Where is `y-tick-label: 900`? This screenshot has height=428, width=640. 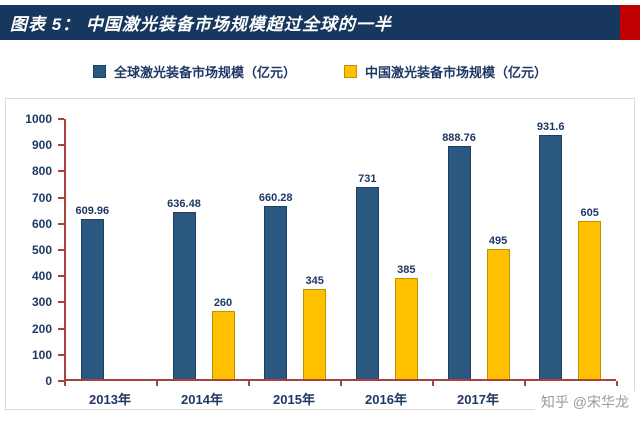 y-tick-label: 900 is located at coordinates (41, 145).